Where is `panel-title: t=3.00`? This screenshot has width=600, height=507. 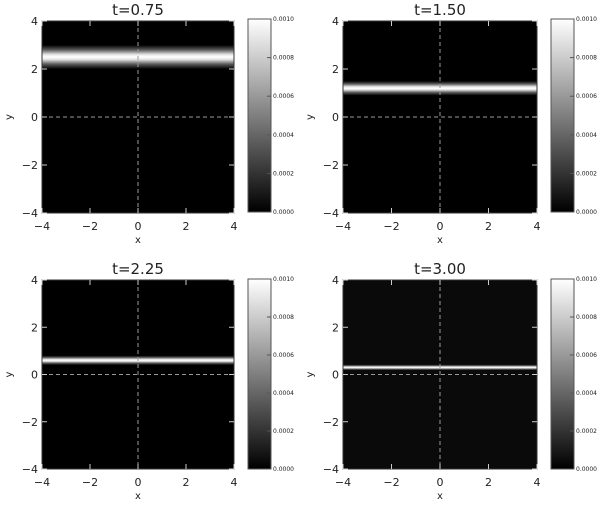 panel-title: t=3.00 is located at coordinates (440, 269).